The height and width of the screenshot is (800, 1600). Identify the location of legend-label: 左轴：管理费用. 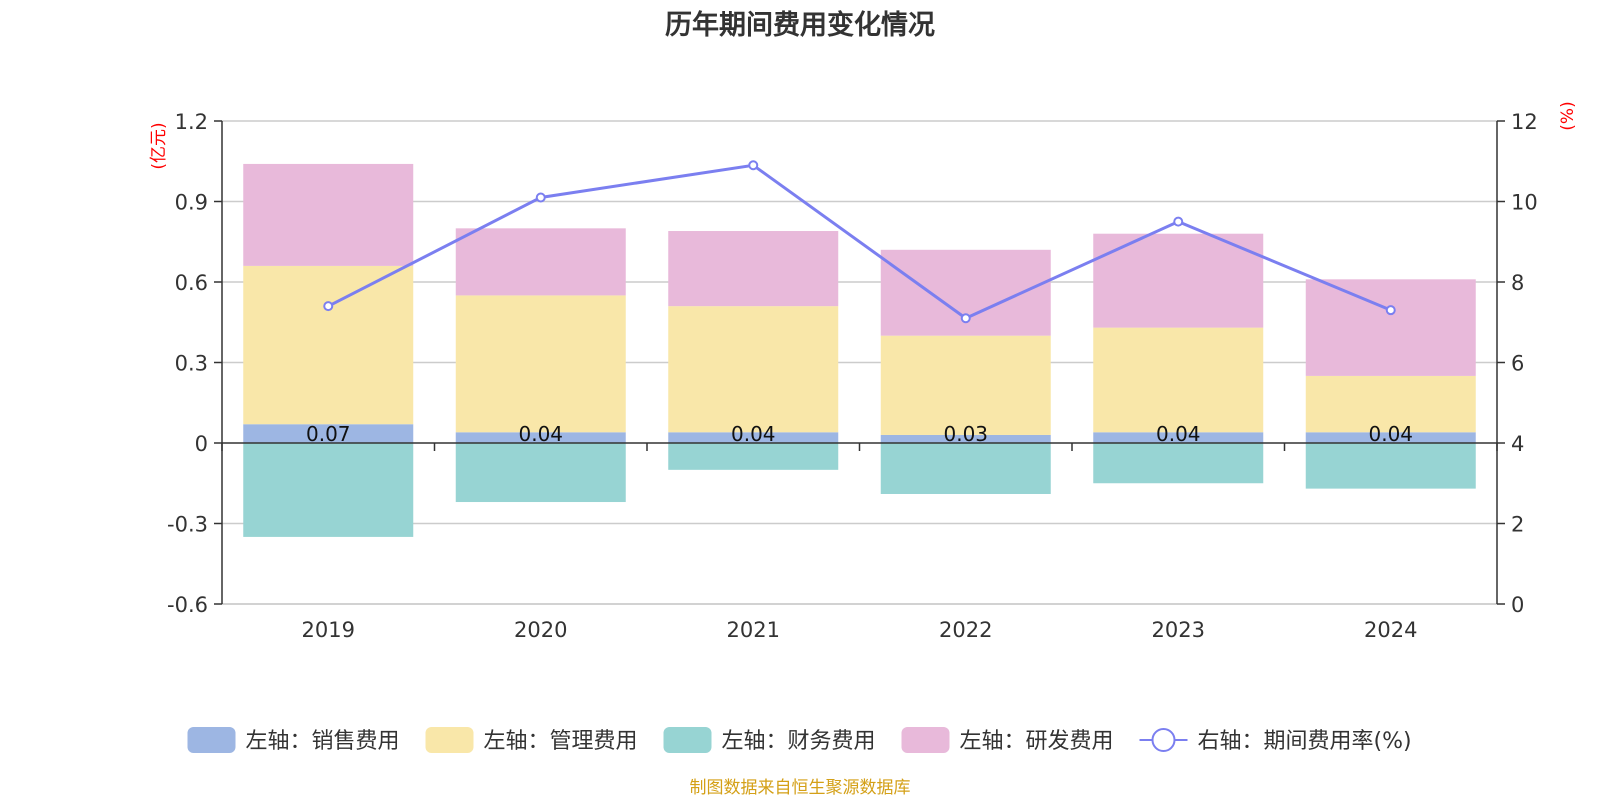
(561, 741).